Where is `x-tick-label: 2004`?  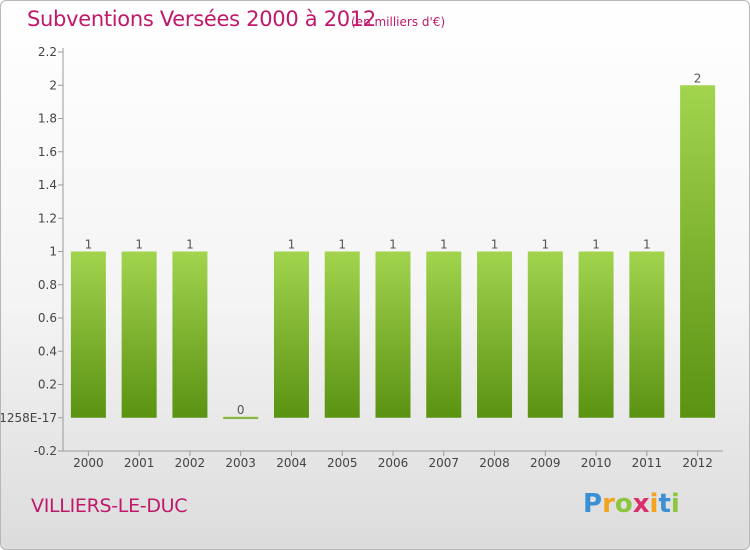
x-tick-label: 2004 is located at coordinates (291, 463).